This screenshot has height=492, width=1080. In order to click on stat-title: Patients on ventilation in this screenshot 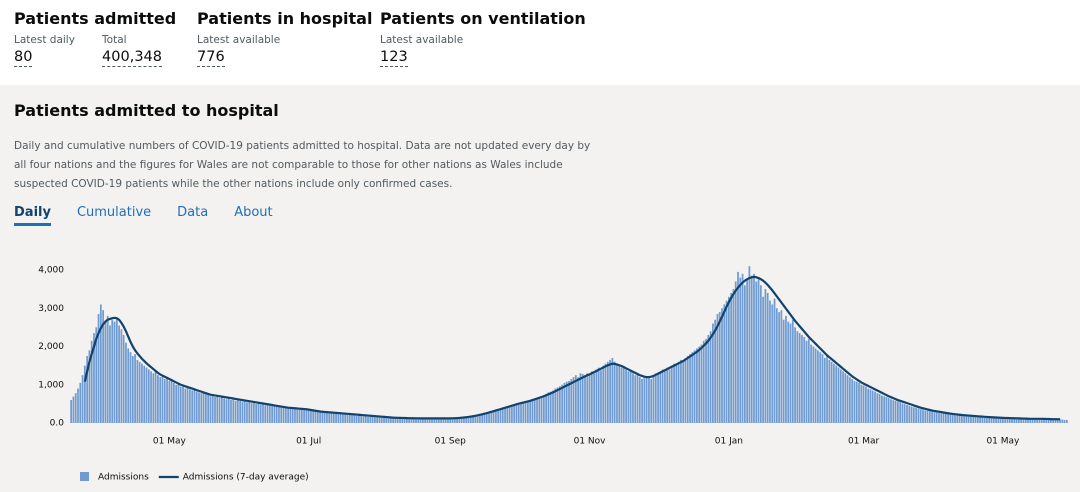, I will do `click(483, 18)`.